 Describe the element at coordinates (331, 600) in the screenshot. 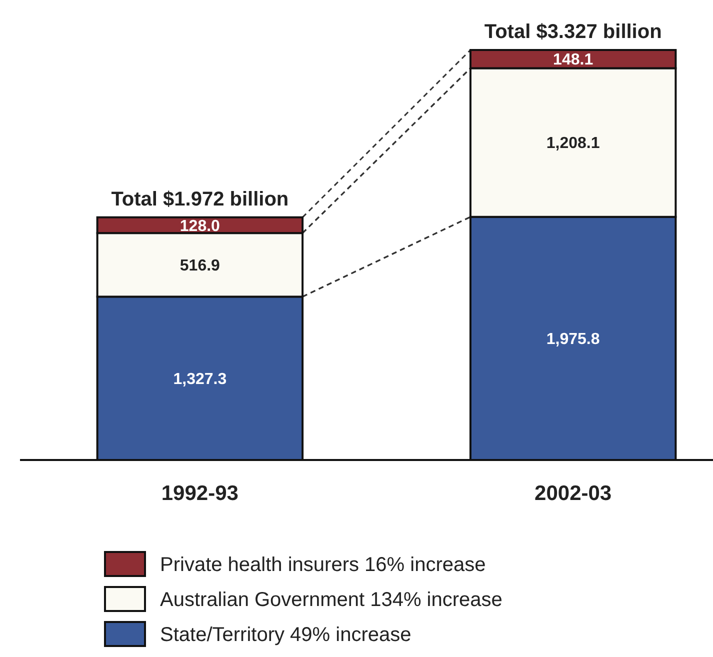

I see `legend-label: Australian Government 134% increase` at that location.